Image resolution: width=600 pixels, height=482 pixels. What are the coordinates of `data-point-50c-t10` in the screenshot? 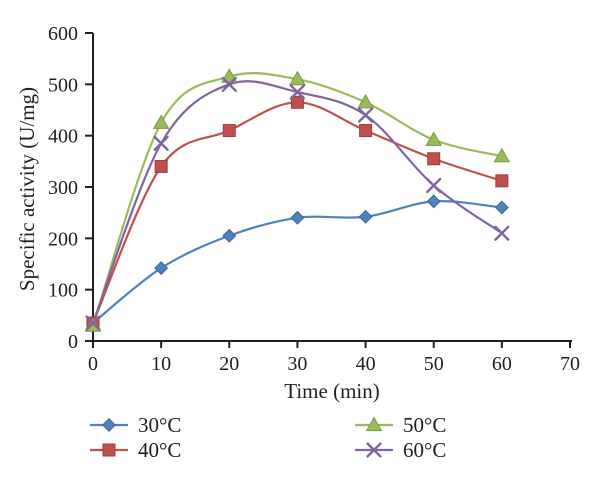 It's located at (161, 121).